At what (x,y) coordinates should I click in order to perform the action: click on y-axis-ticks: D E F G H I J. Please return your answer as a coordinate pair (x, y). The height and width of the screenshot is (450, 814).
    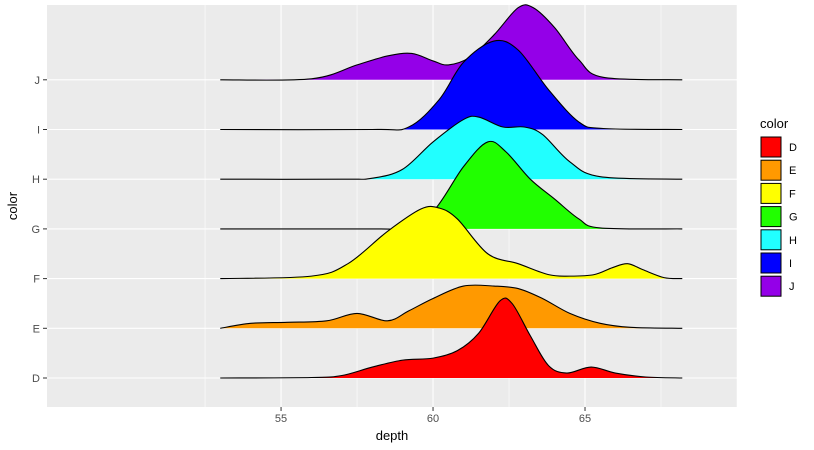
    Looking at the image, I should click on (39, 230).